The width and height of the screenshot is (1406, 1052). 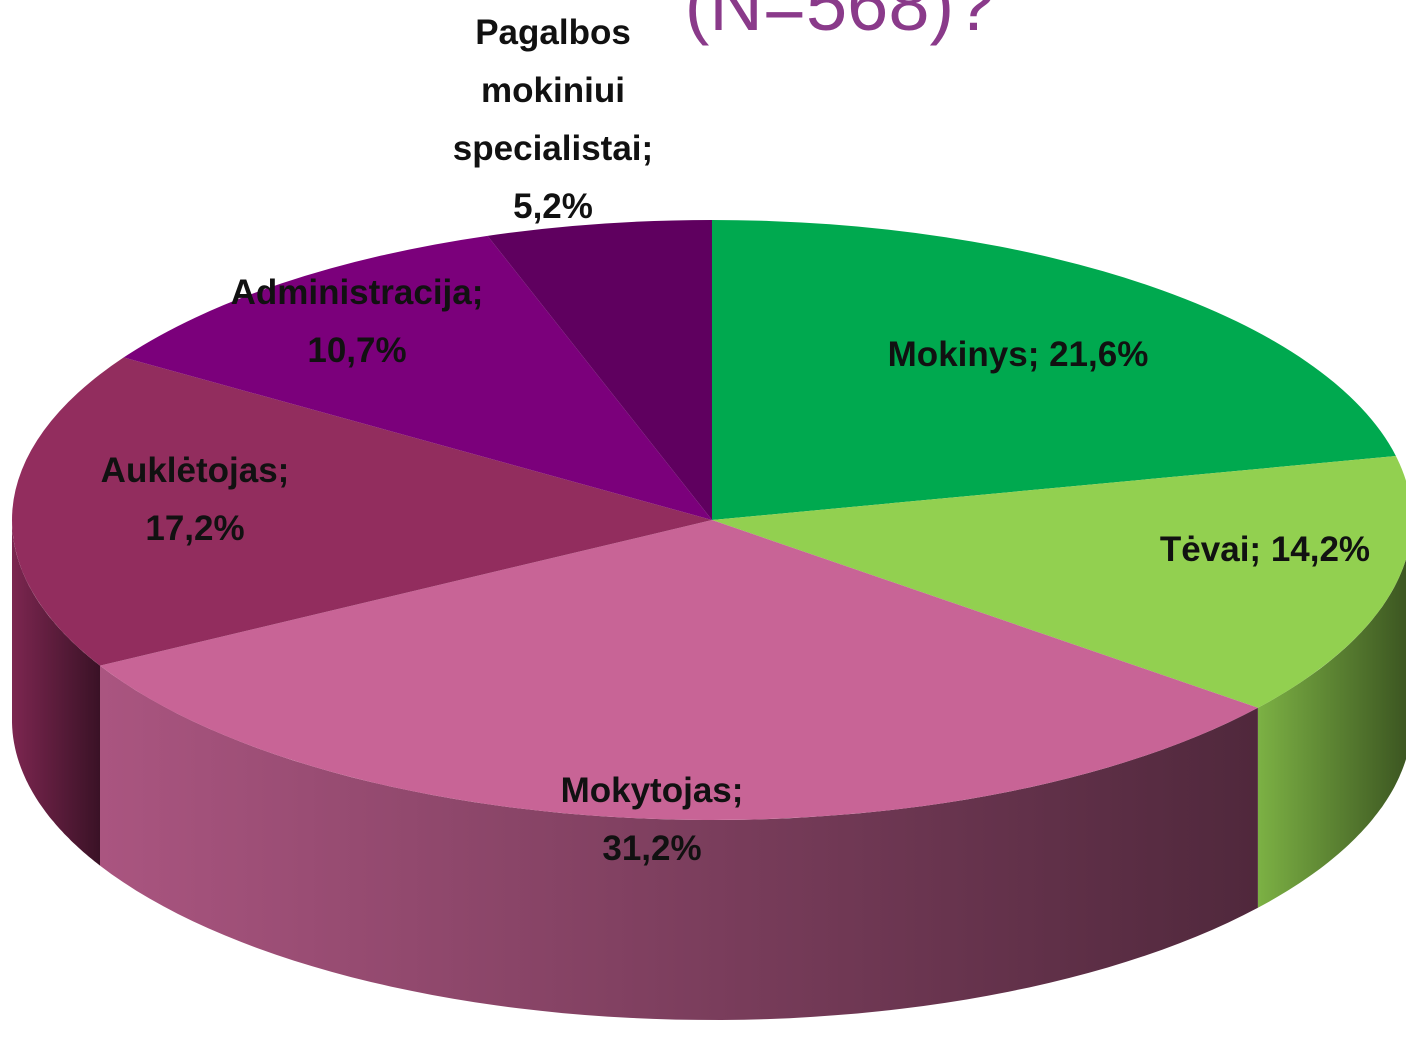 What do you see at coordinates (840, 23) in the screenshot?
I see `chart-title: (N=568)?` at bounding box center [840, 23].